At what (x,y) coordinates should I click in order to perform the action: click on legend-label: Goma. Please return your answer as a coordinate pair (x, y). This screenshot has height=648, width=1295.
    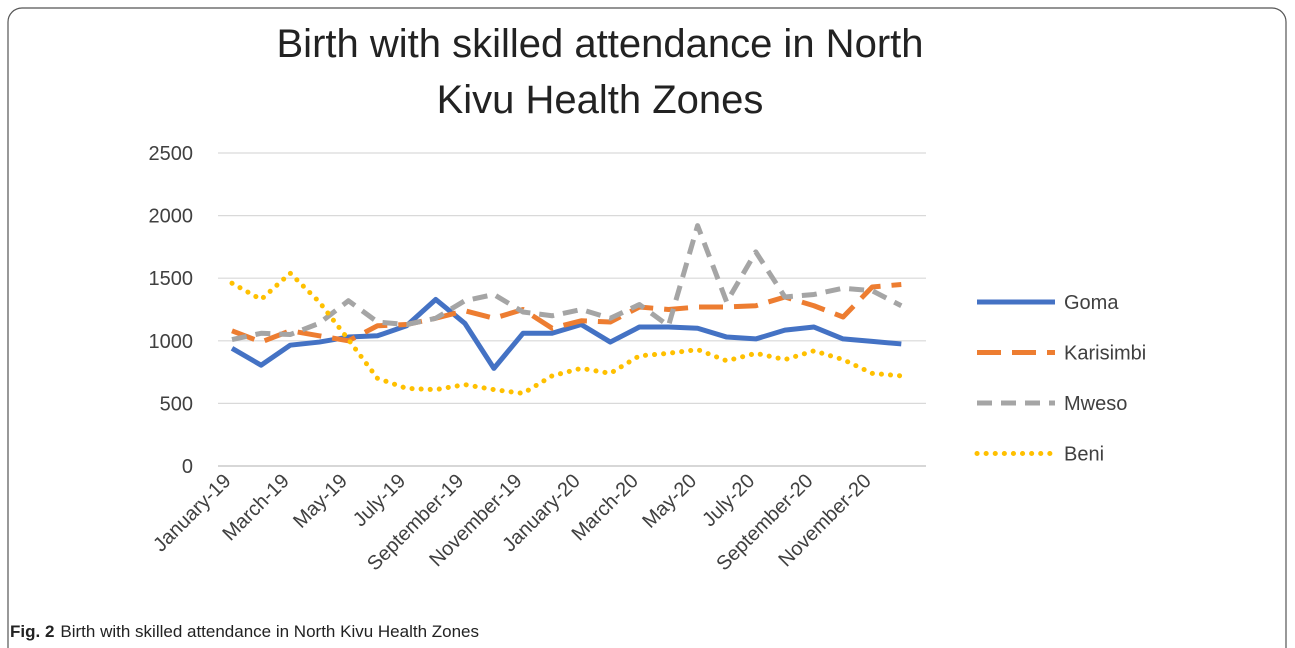
    Looking at the image, I should click on (1091, 303).